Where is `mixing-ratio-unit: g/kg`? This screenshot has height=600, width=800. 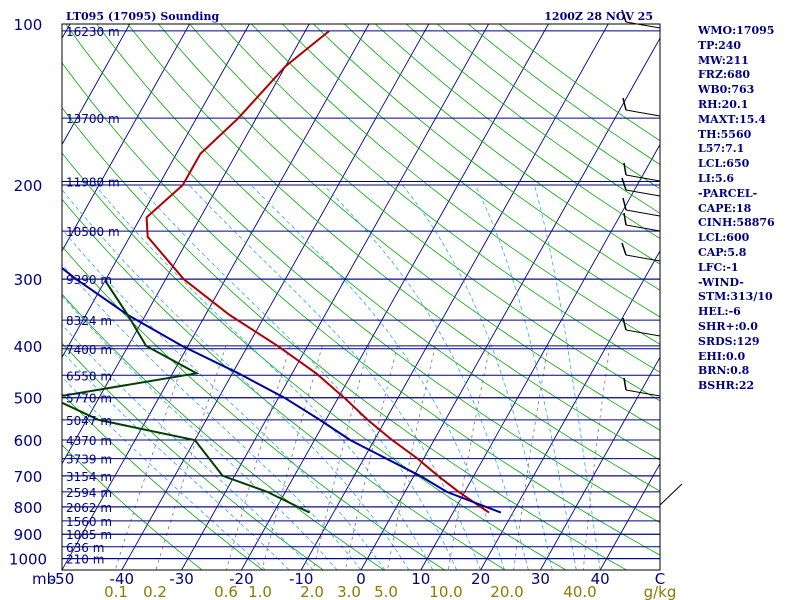
mixing-ratio-unit: g/kg is located at coordinates (660, 591).